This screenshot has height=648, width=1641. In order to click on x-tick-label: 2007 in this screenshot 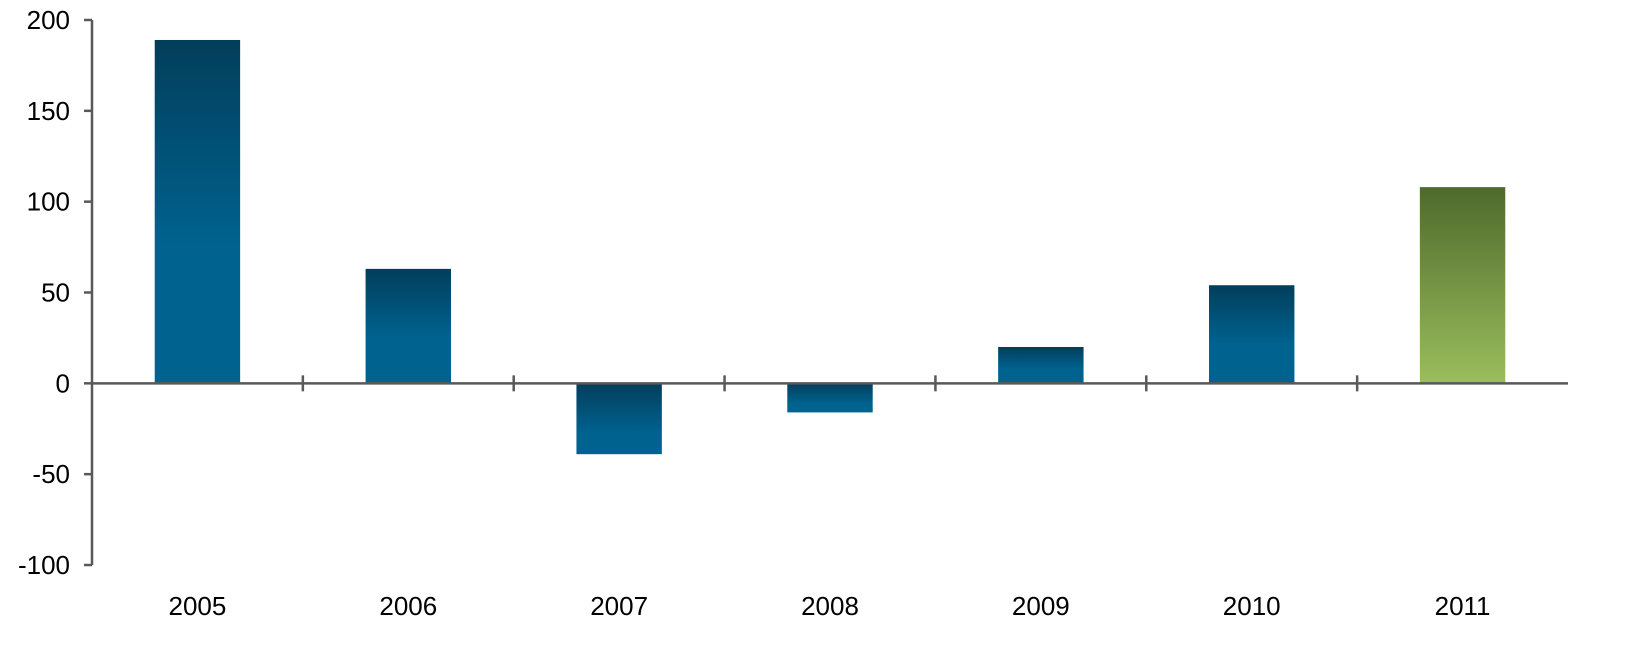, I will do `click(619, 606)`.